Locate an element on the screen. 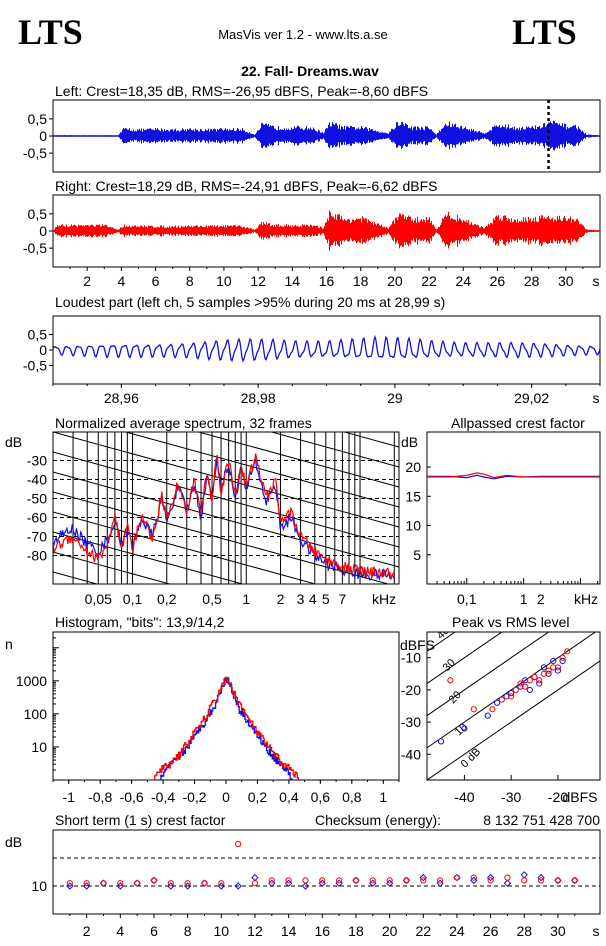  short-term-xtick-label: 24 is located at coordinates (457, 931).